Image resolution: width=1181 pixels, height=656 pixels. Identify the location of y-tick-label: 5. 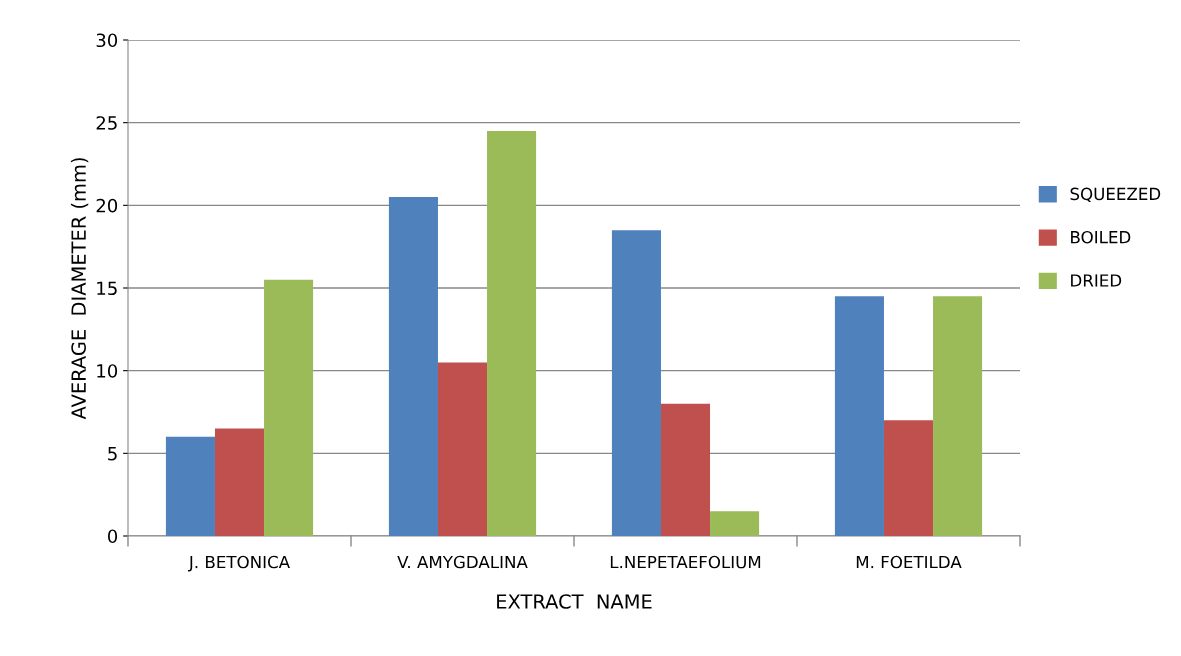
(112, 454).